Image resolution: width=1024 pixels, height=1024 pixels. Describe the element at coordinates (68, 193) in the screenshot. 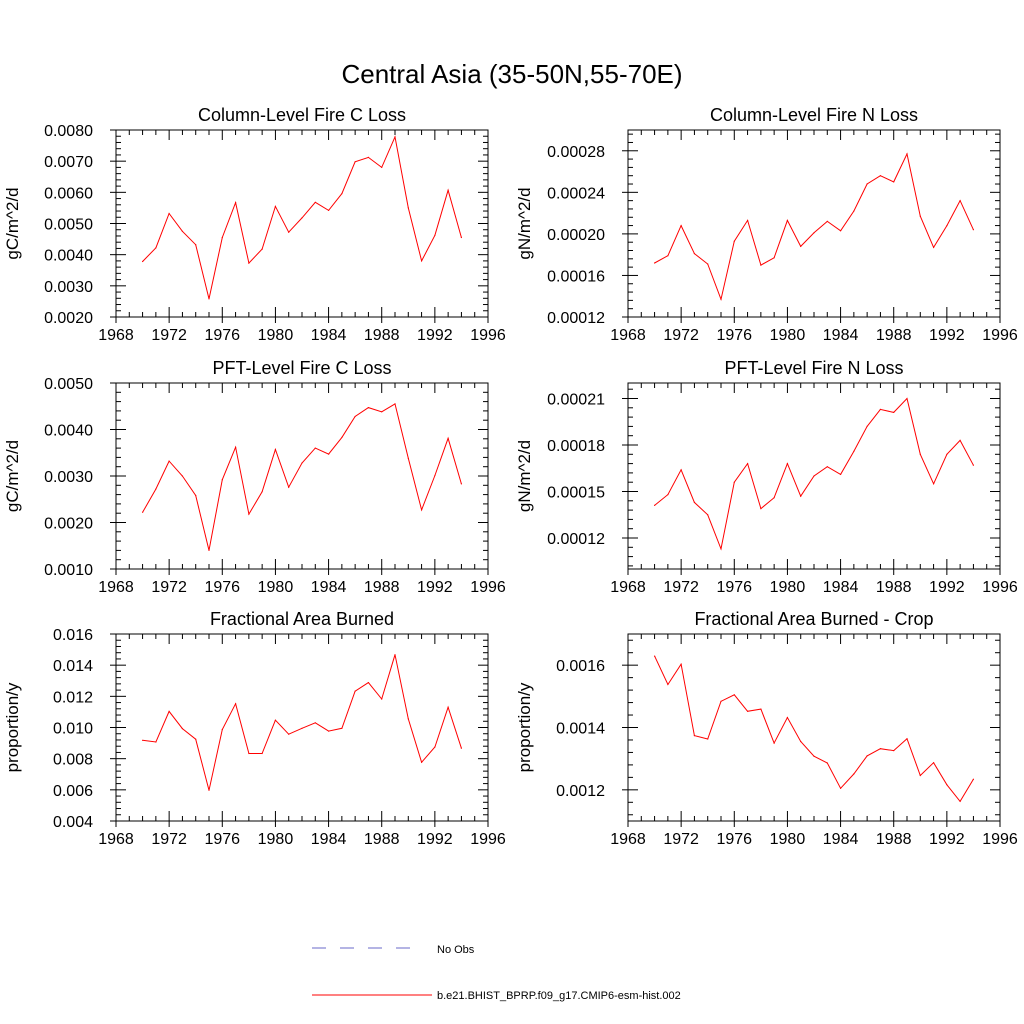

I see `y-tick-label: 0.0060` at that location.